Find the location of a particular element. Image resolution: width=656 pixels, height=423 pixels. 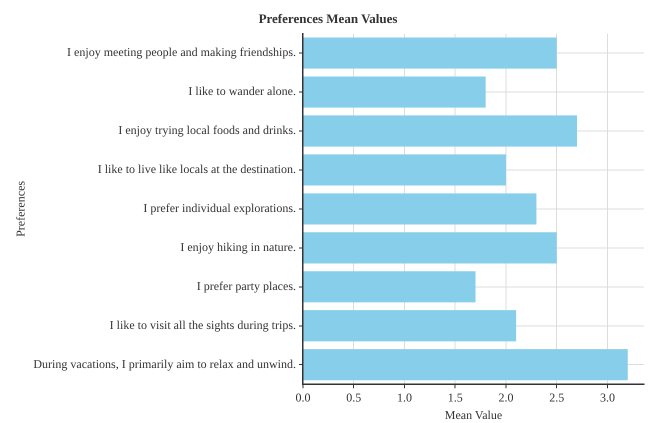

x-tick-label: 0.5 is located at coordinates (354, 397).